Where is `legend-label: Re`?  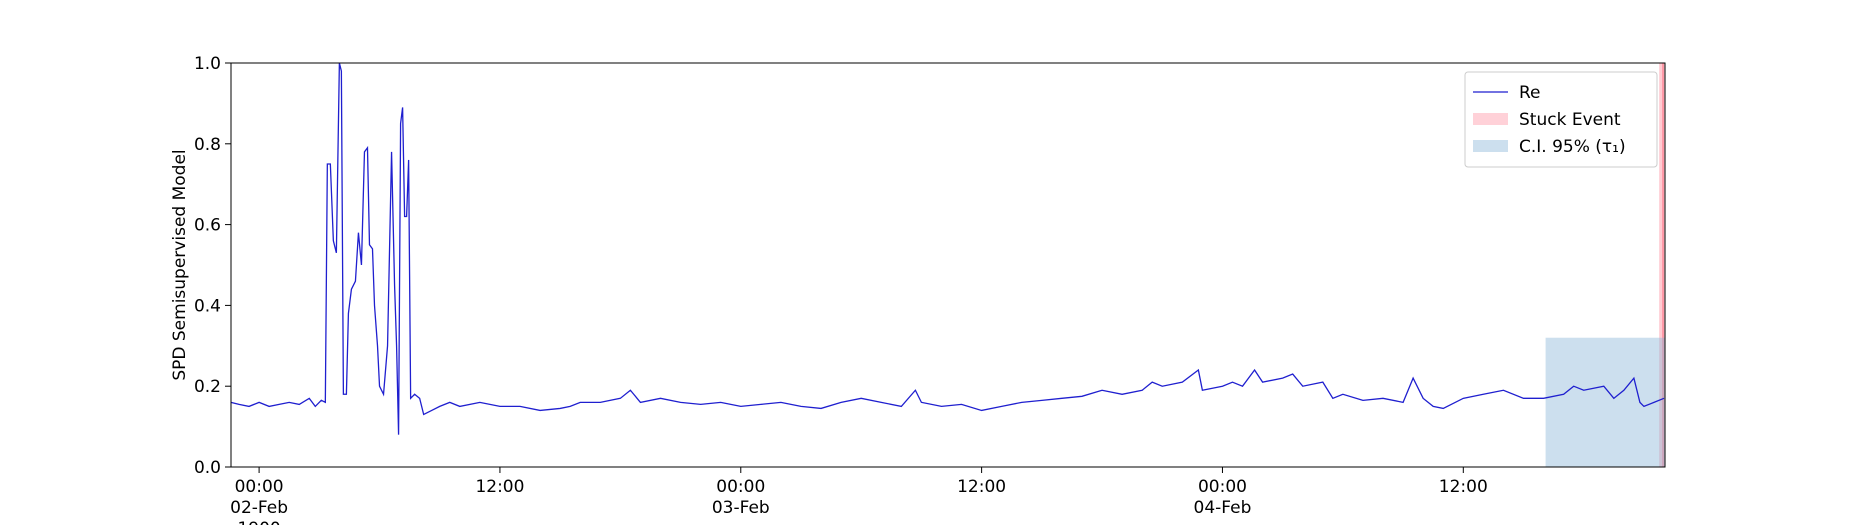 legend-label: Re is located at coordinates (1530, 93).